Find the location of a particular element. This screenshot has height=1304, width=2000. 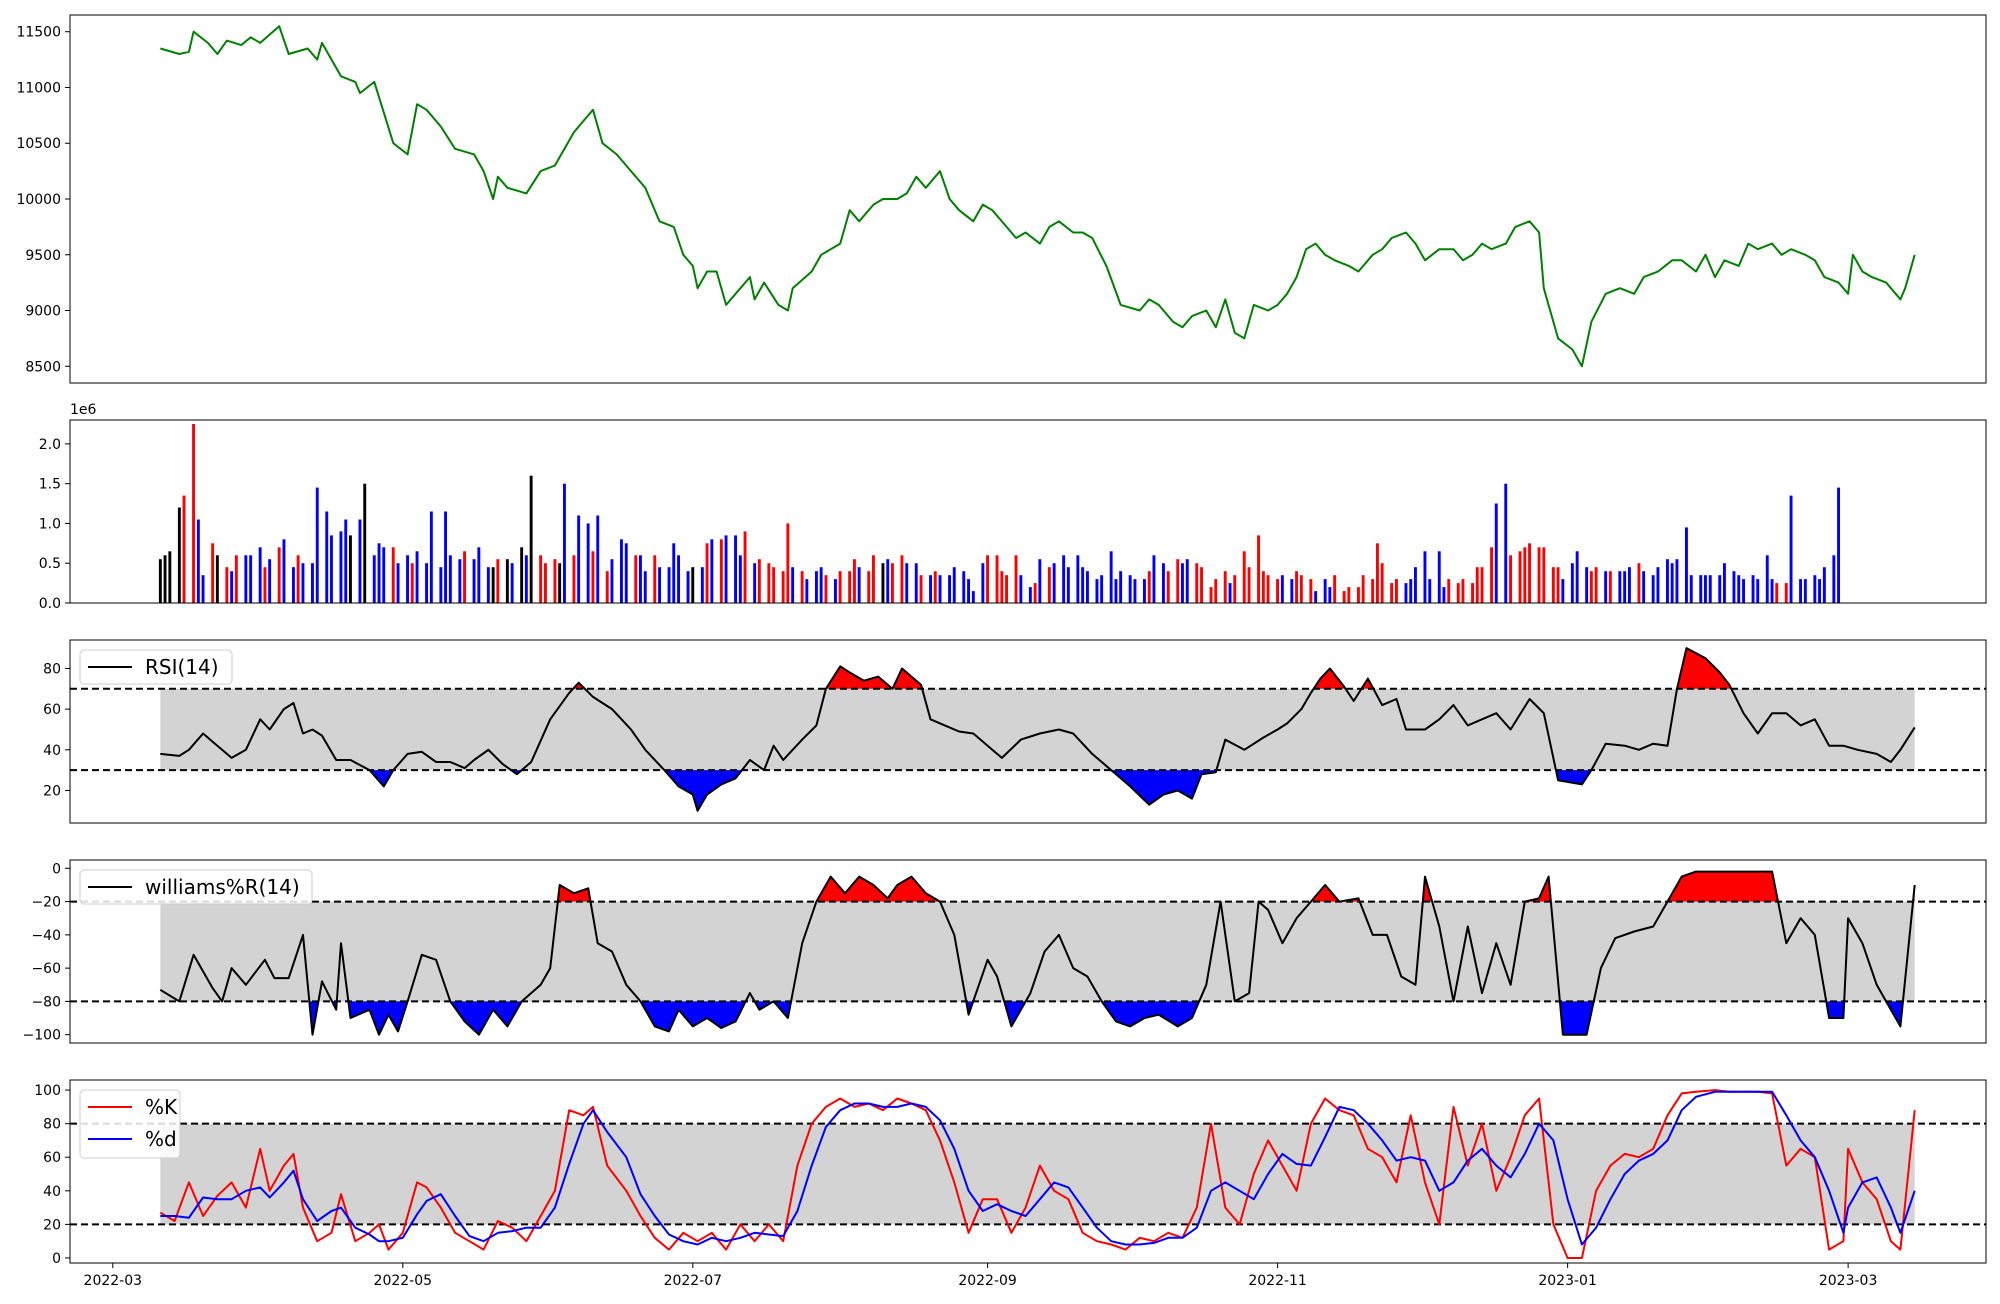

x-tick-label: 2022-11 is located at coordinates (1277, 1281).